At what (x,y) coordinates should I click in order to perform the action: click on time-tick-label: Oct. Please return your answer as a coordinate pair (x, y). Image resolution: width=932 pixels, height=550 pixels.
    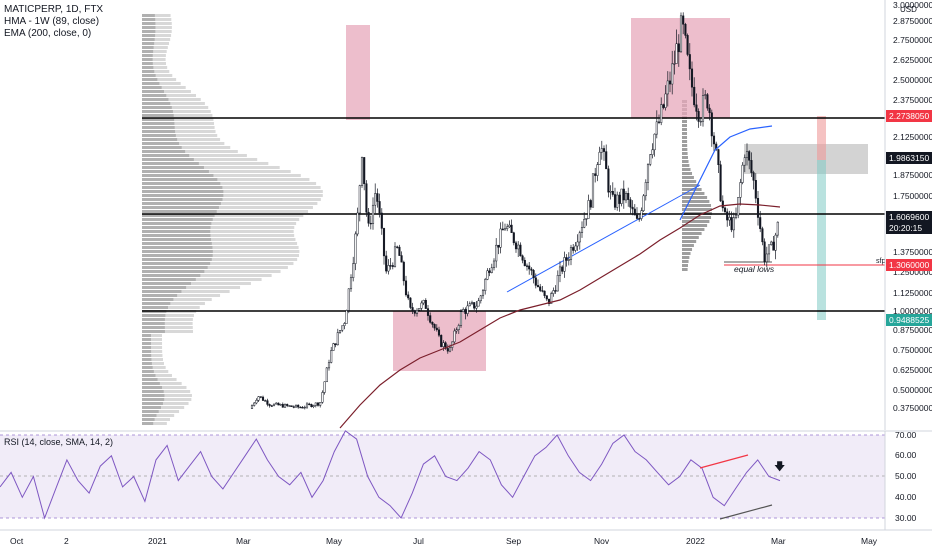
    Looking at the image, I should click on (17, 541).